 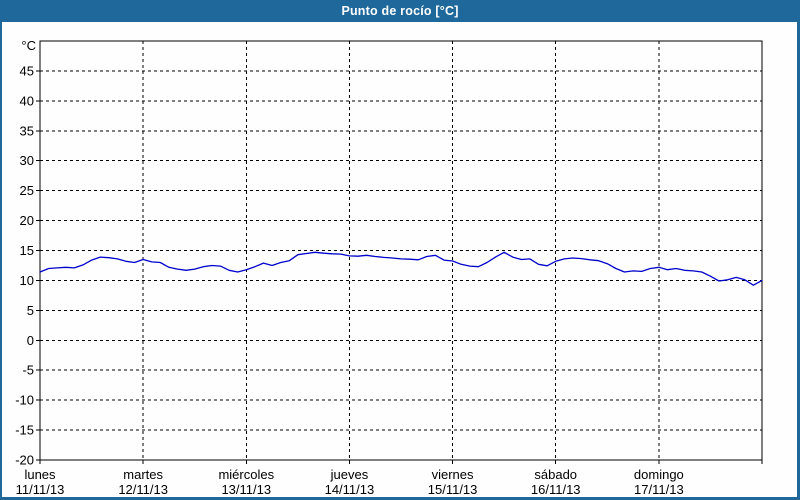 What do you see at coordinates (27, 70) in the screenshot?
I see `y-tick-label: 45` at bounding box center [27, 70].